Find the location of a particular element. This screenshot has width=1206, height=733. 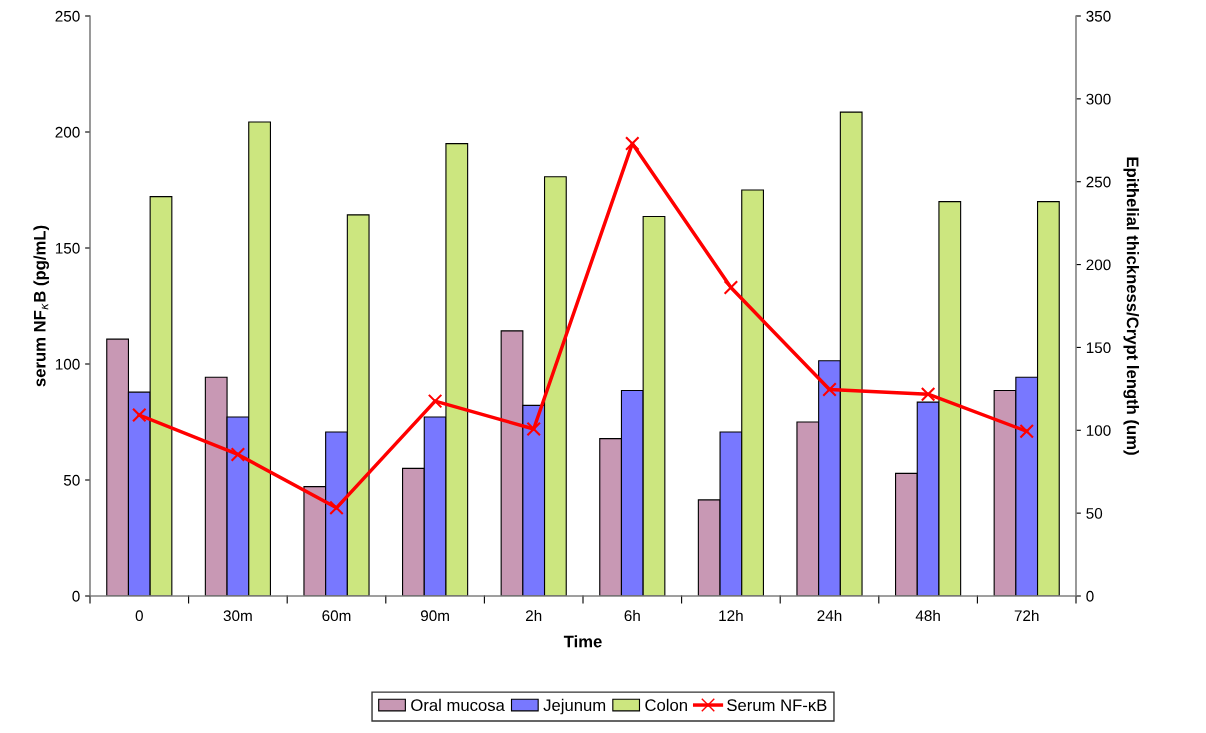

x-tick-label: 0 is located at coordinates (139, 616).